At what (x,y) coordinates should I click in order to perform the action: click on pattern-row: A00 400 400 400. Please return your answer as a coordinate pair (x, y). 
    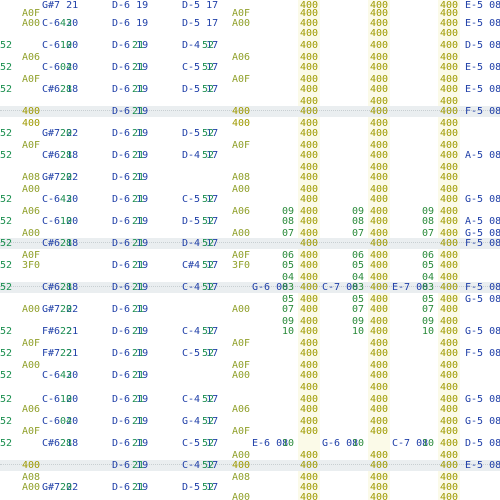
    Looking at the image, I should click on (250, 496).